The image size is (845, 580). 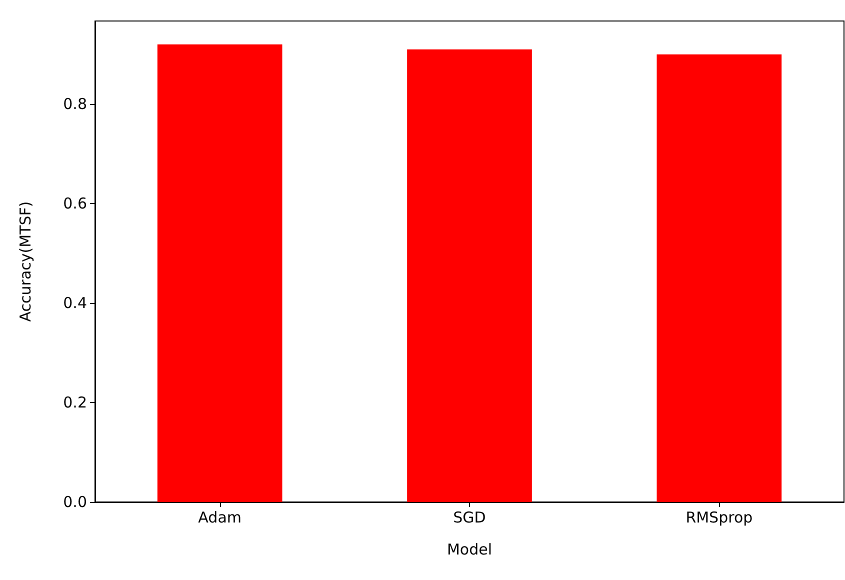 What do you see at coordinates (75, 303) in the screenshot?
I see `y-tick-label: 0.4` at bounding box center [75, 303].